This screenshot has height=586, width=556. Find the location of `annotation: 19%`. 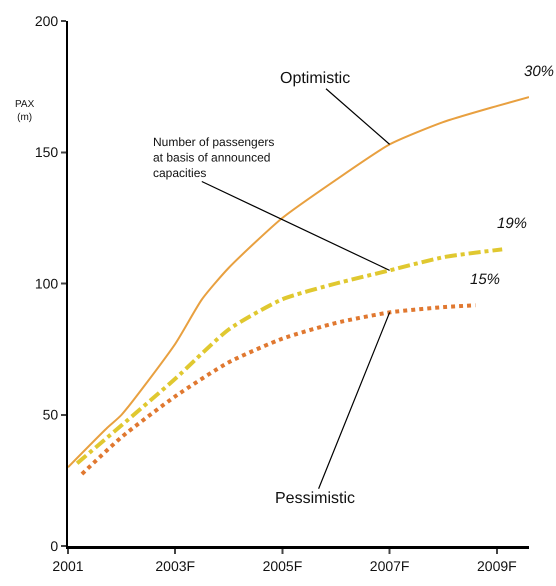

annotation: 19% is located at coordinates (512, 223).